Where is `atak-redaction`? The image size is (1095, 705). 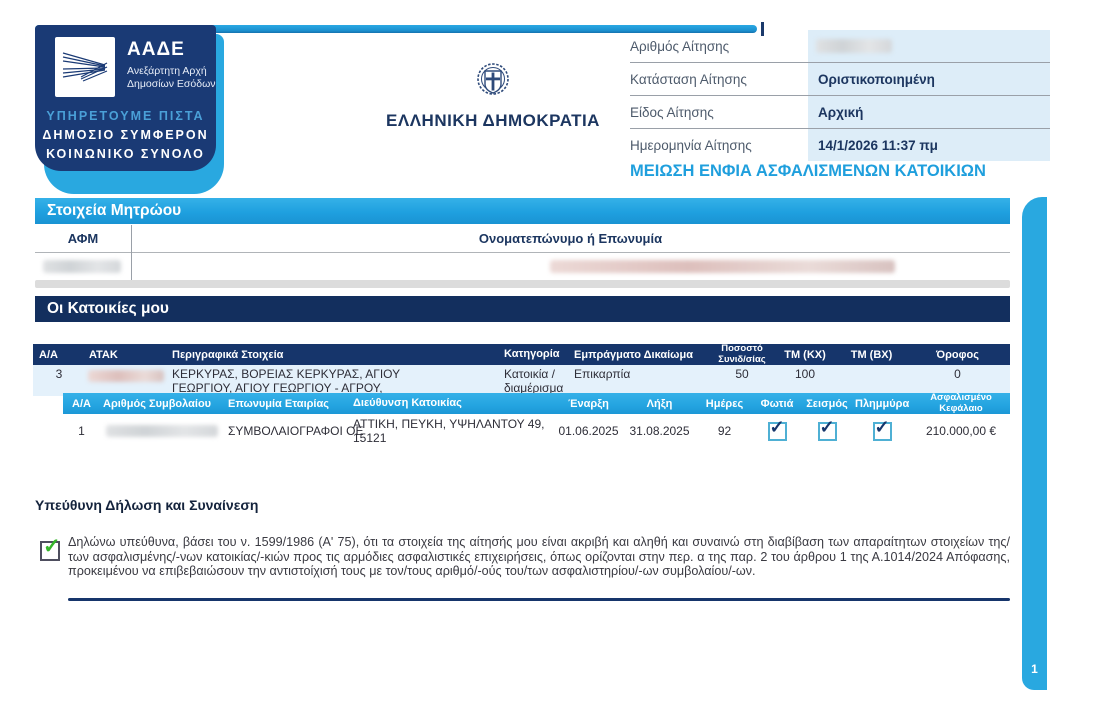 atak-redaction is located at coordinates (126, 376).